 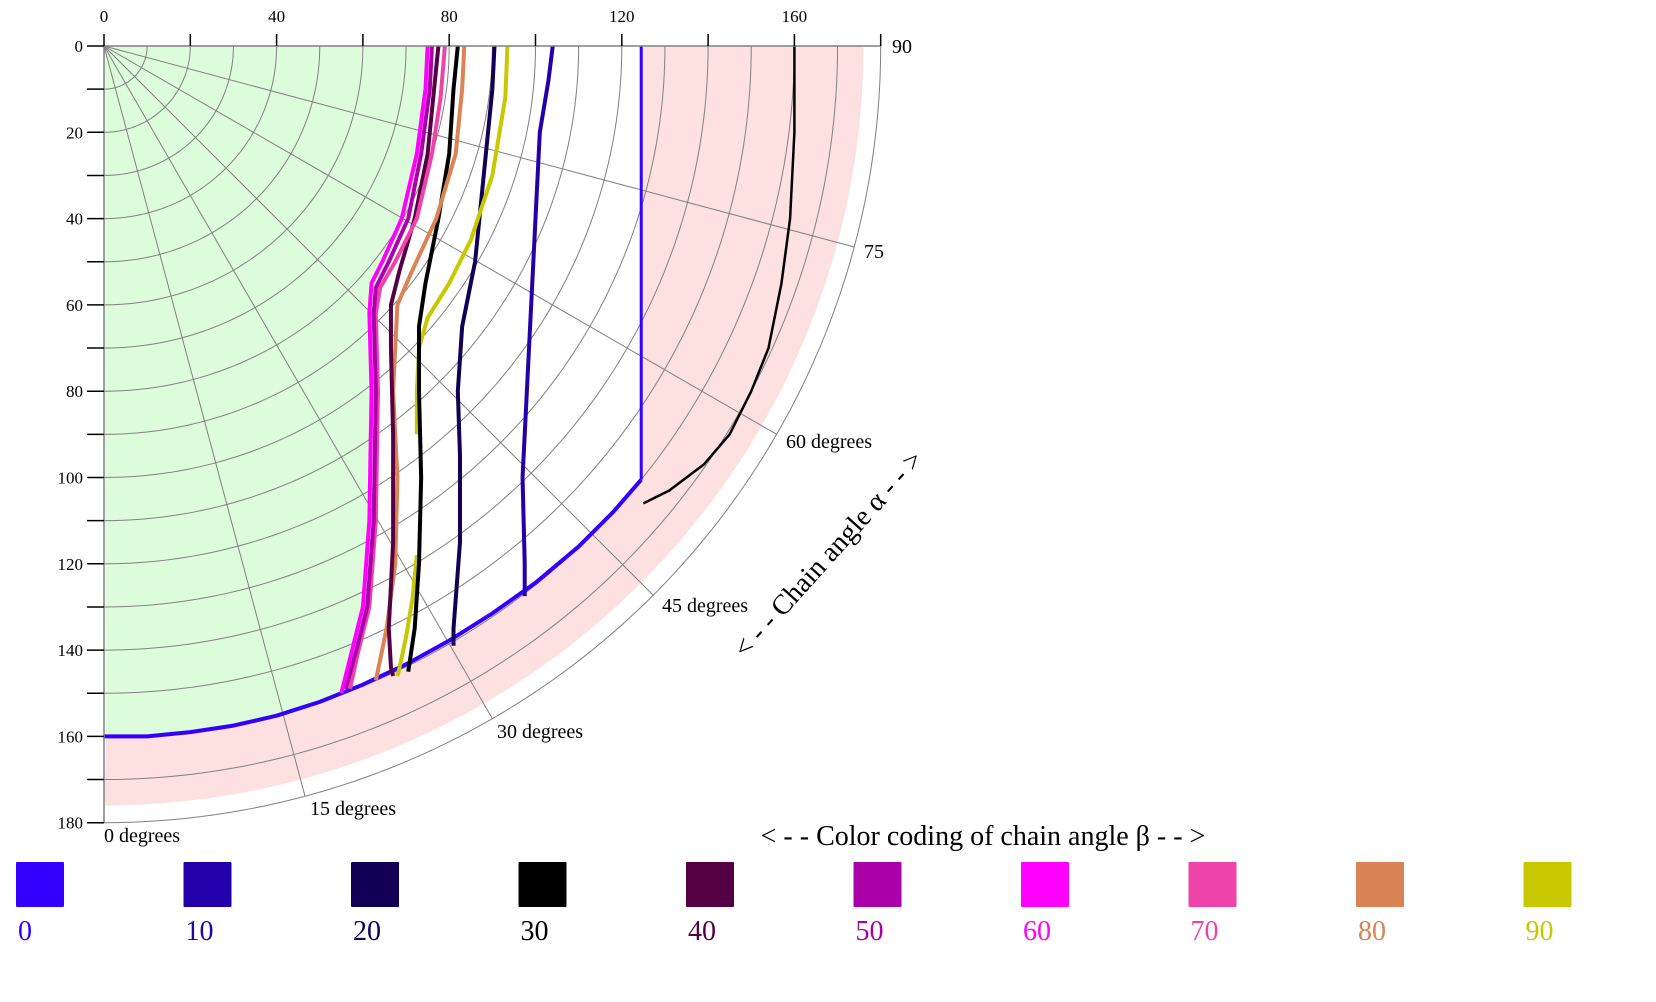 I want to click on legend-label-70: 70, so click(x=1205, y=931).